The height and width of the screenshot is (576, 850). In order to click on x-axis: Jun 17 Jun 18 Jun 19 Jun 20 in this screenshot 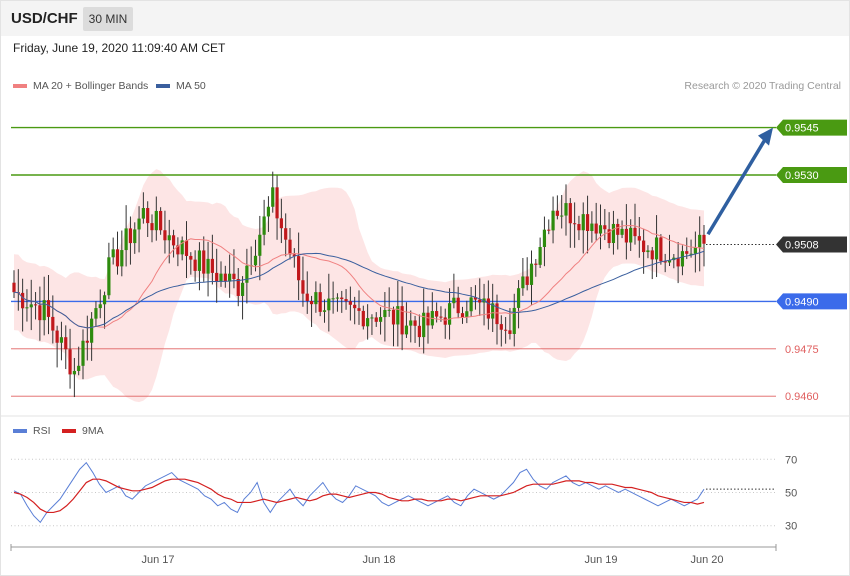, I will do `click(393, 555)`.